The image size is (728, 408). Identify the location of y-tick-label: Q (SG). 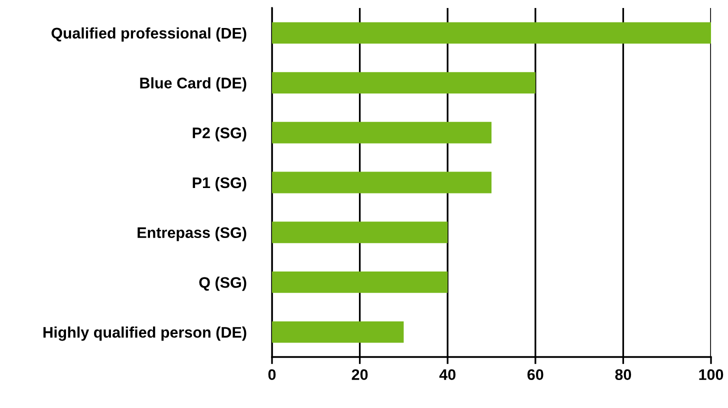
(222, 283).